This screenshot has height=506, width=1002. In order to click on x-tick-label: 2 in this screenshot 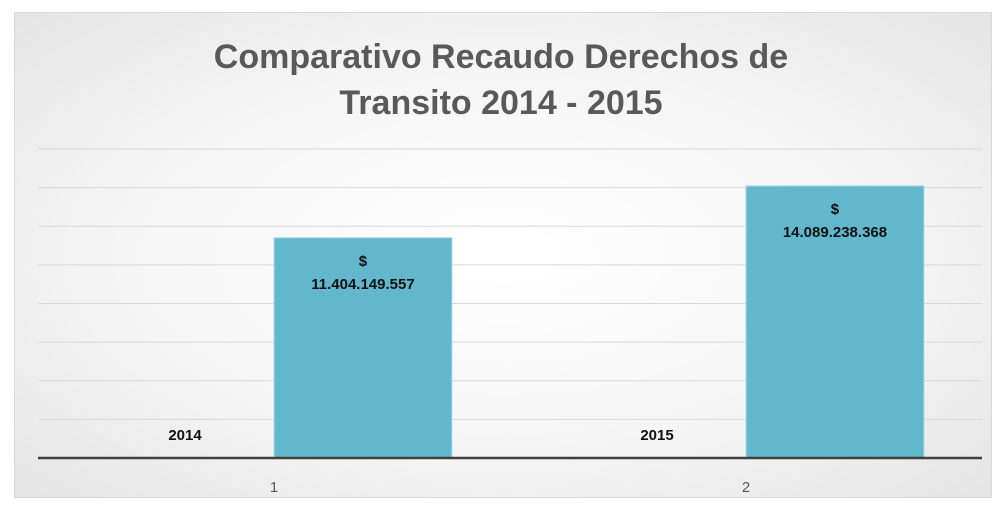, I will do `click(746, 487)`.